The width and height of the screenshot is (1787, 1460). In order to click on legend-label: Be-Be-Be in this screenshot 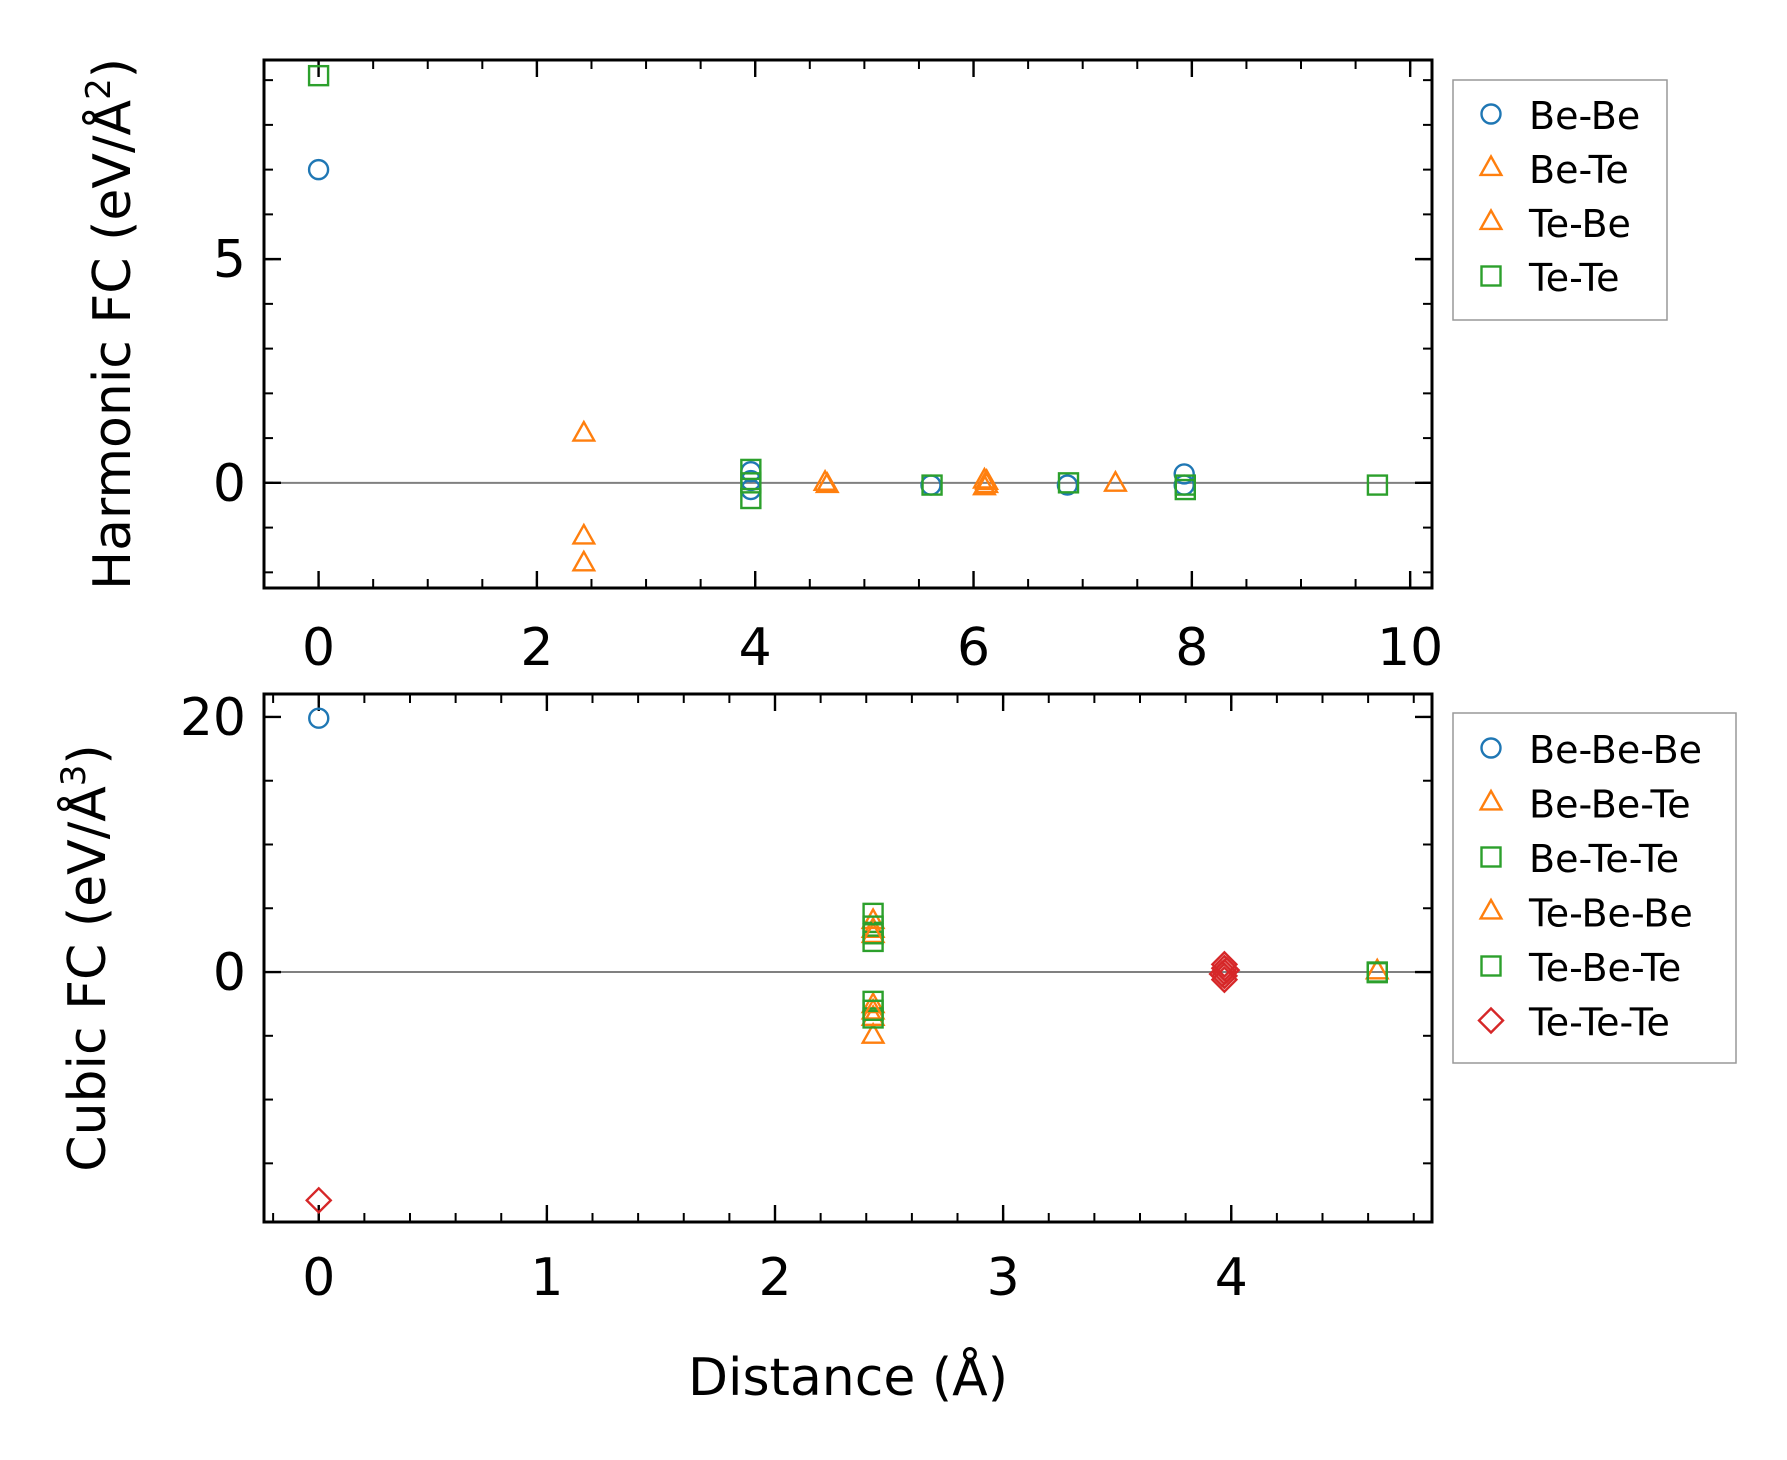, I will do `click(1615, 750)`.